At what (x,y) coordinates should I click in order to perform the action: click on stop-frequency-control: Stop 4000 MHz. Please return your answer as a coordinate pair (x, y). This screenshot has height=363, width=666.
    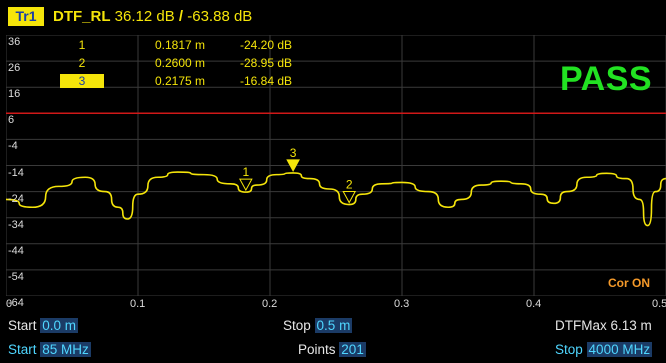
    Looking at the image, I should click on (604, 350).